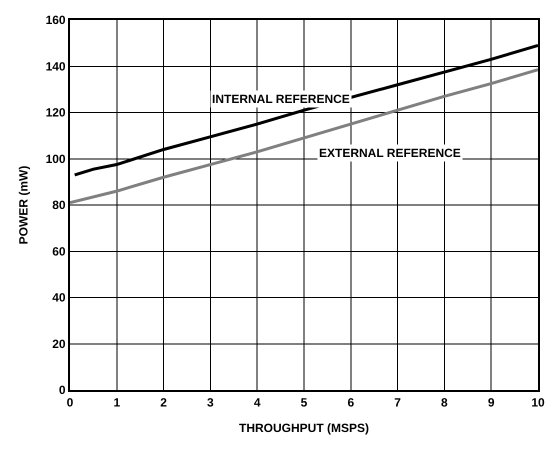  I want to click on y-tick-label: 160, so click(56, 20).